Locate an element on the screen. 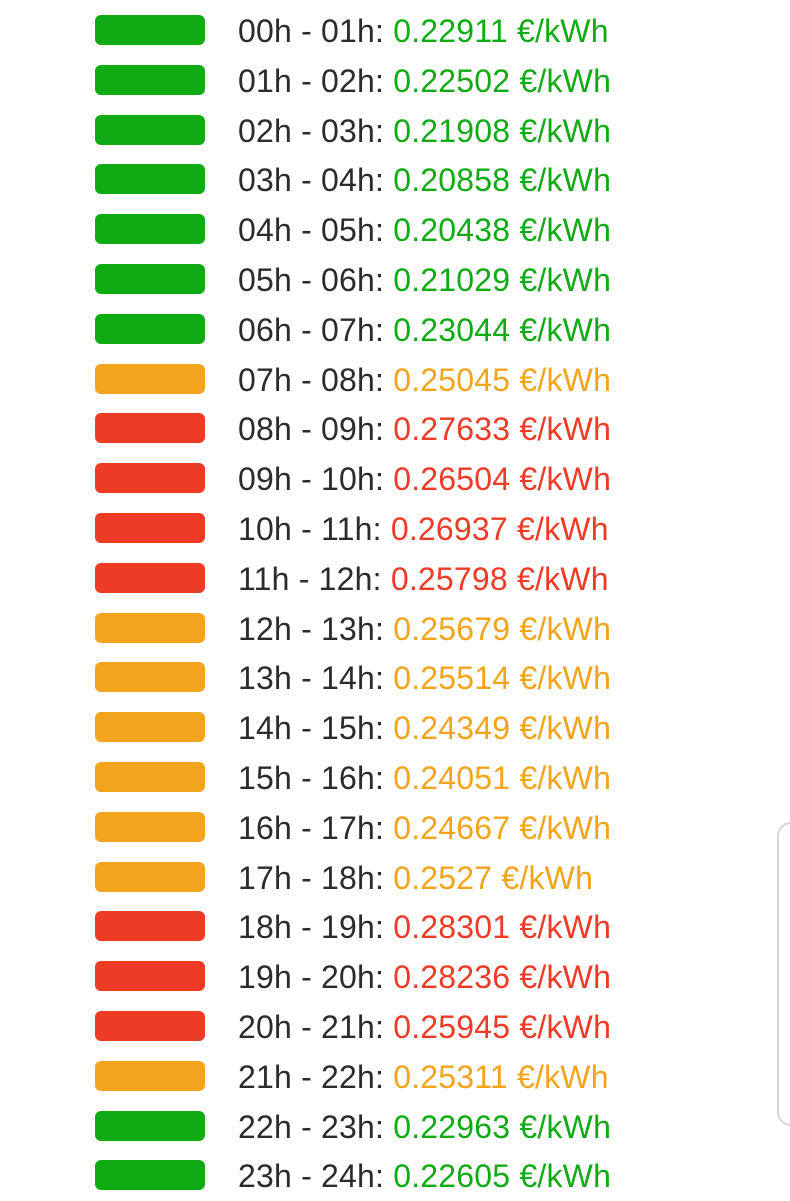  price-label: 11h - 12h: 0.25798 €/kWh is located at coordinates (423, 579).